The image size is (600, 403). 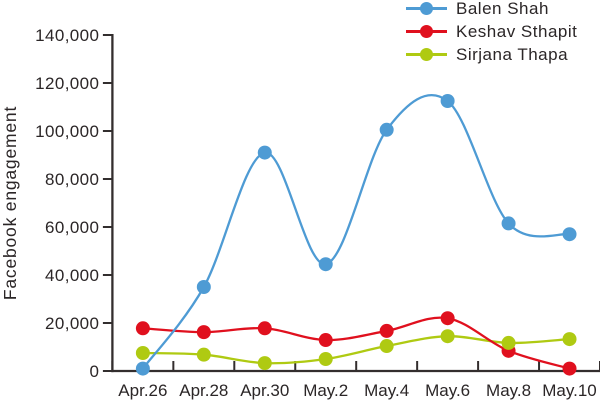 What do you see at coordinates (67, 131) in the screenshot?
I see `y-tick-label: 100,000` at bounding box center [67, 131].